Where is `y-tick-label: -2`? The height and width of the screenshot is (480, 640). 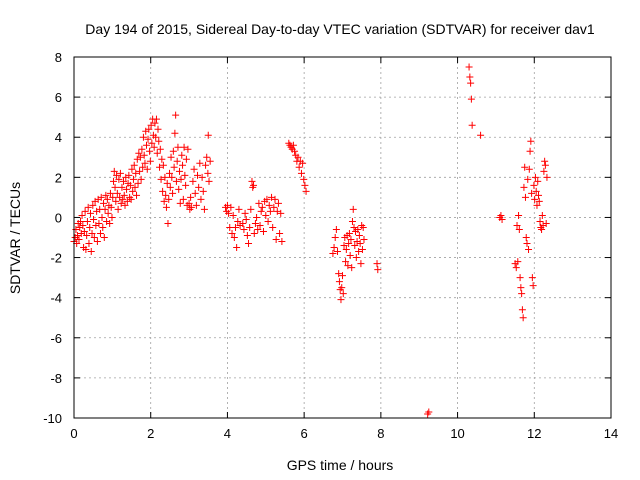 y-tick-label: -2 is located at coordinates (56, 258).